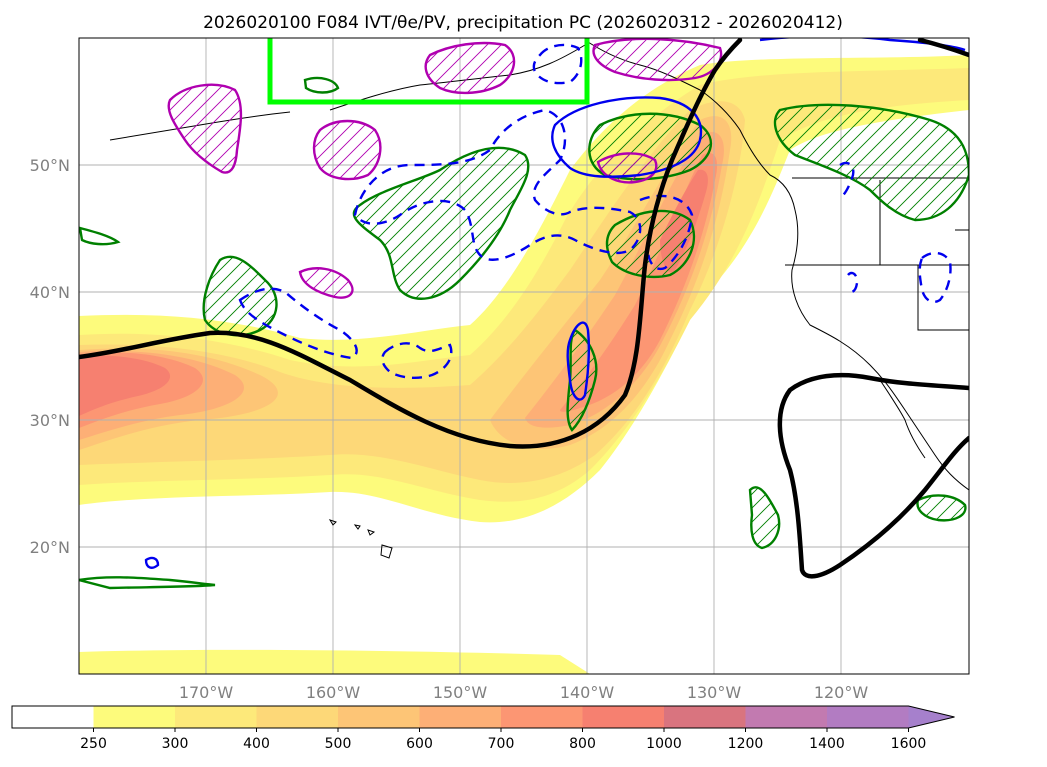  I want to click on pv-solid-small, so click(152, 562).